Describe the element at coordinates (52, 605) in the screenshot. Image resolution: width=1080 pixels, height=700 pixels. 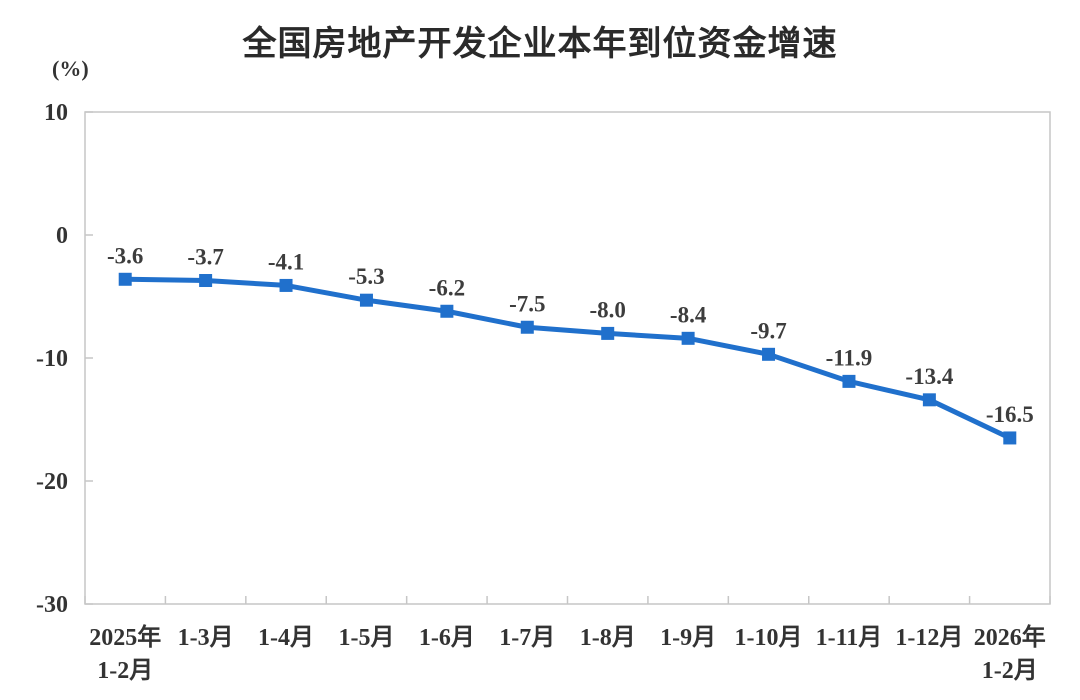
I see `y-axis-tick-label: -30` at that location.